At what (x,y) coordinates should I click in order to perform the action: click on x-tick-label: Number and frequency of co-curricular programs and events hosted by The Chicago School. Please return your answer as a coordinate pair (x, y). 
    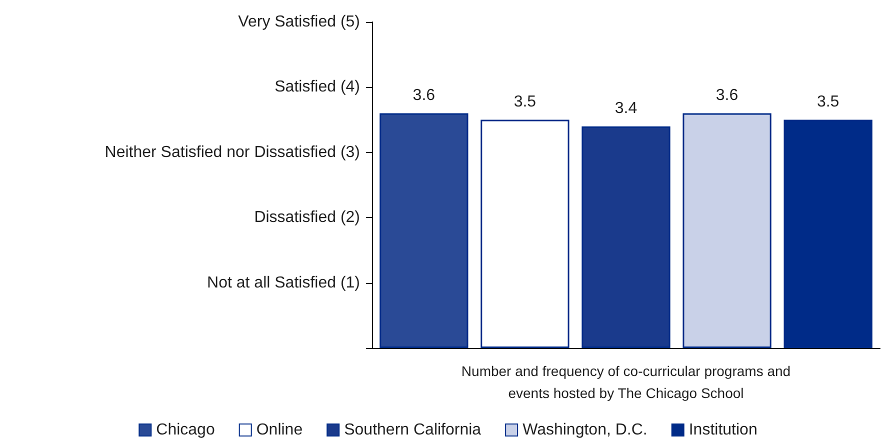
    Looking at the image, I should click on (626, 382).